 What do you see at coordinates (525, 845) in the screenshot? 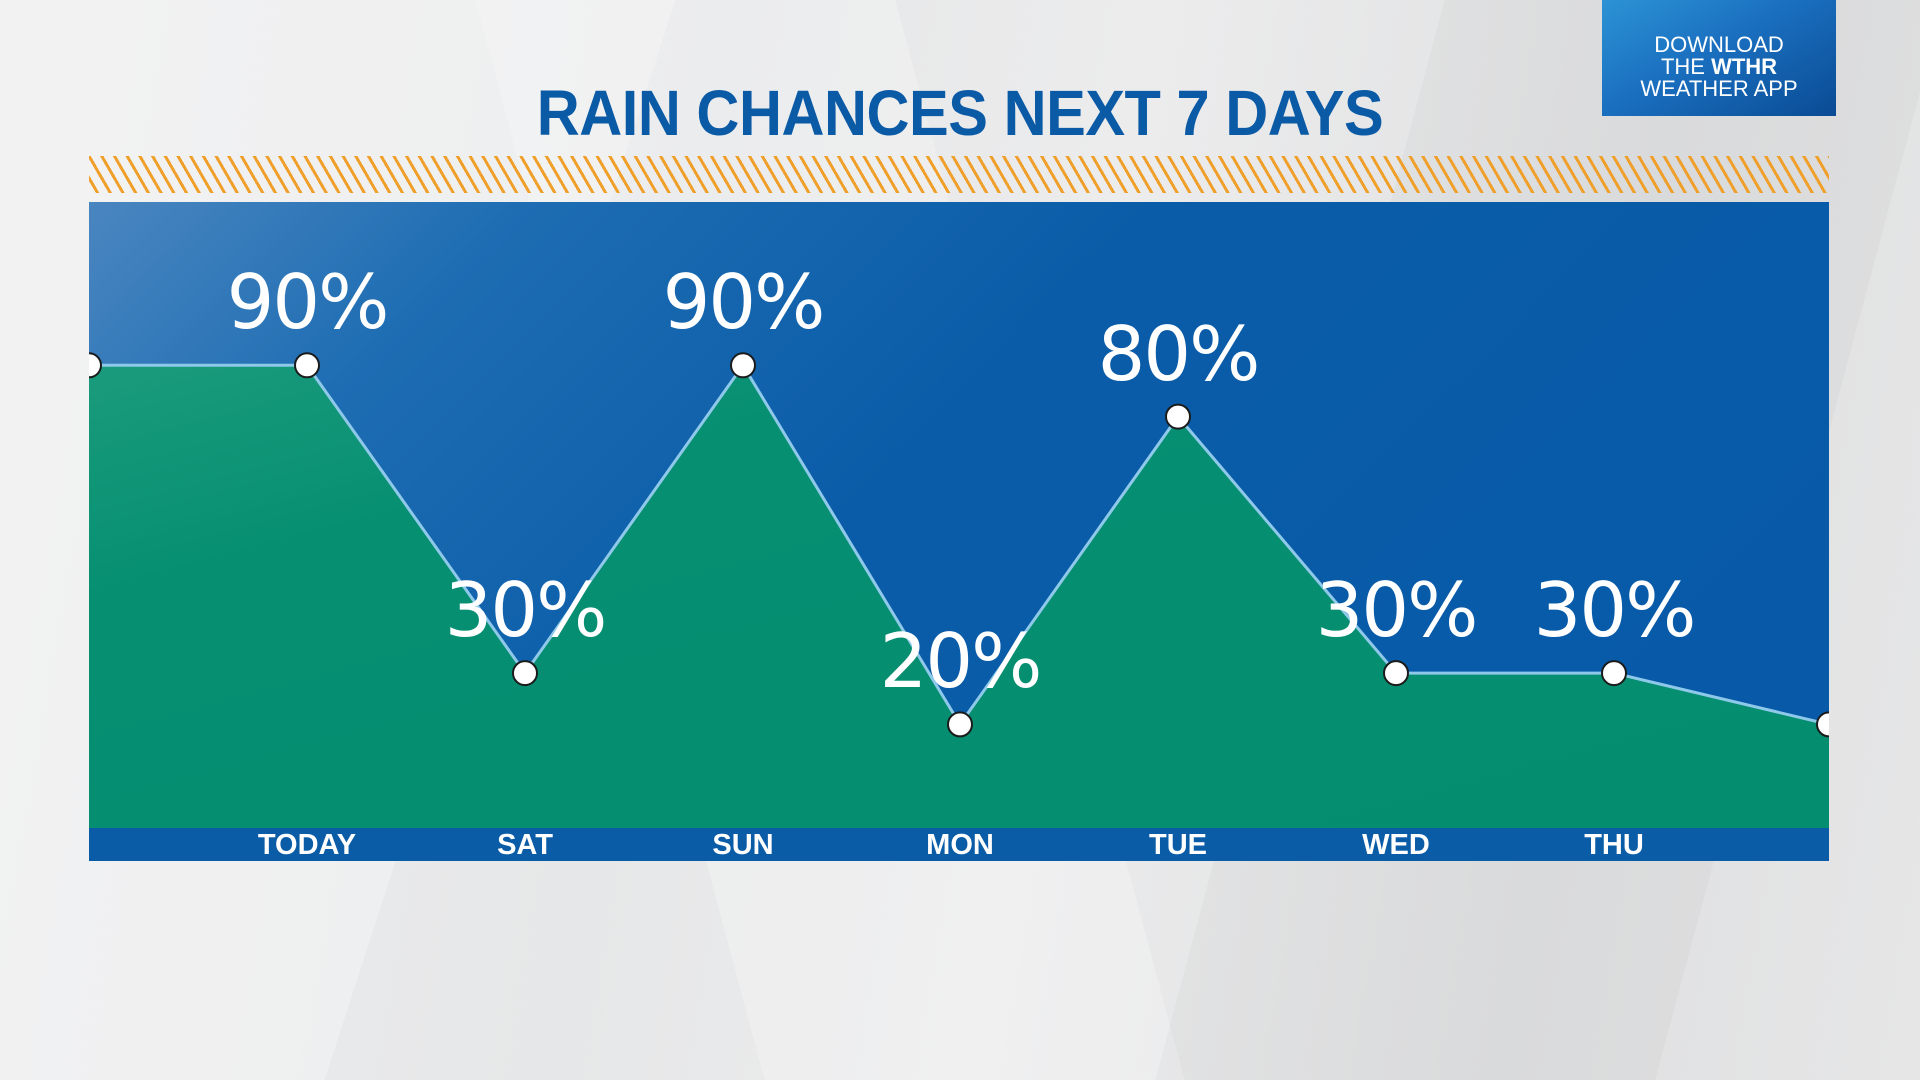
I see `day-label-sat: SAT` at bounding box center [525, 845].